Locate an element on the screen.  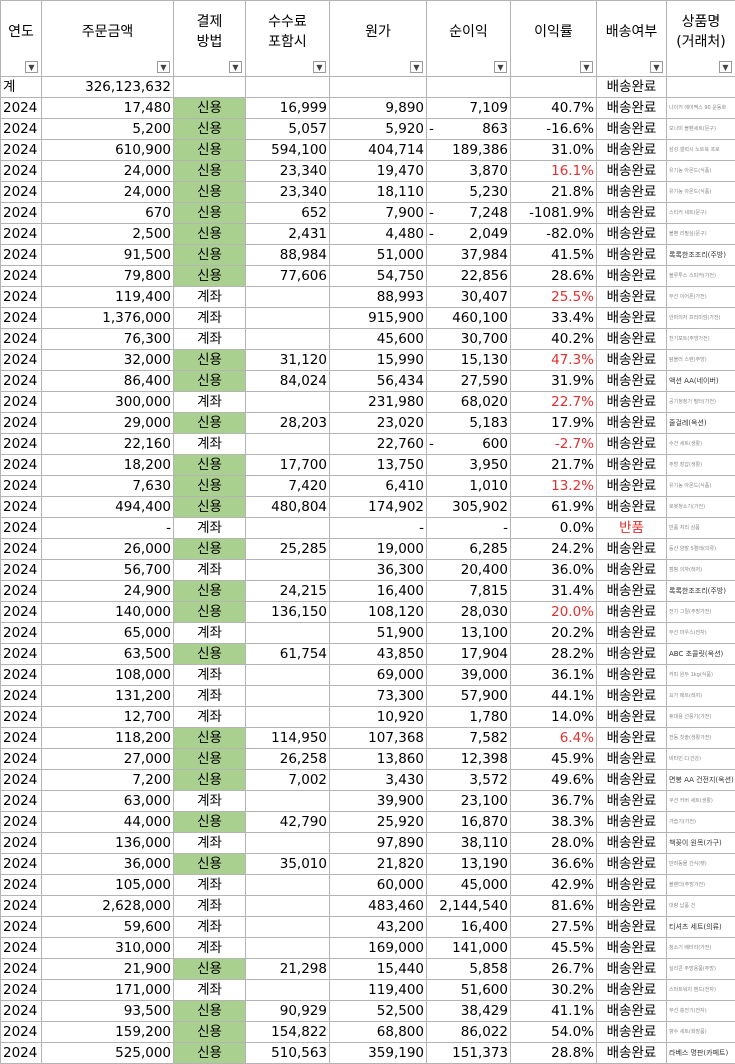
fee-cell: 25,285 is located at coordinates (288, 549).